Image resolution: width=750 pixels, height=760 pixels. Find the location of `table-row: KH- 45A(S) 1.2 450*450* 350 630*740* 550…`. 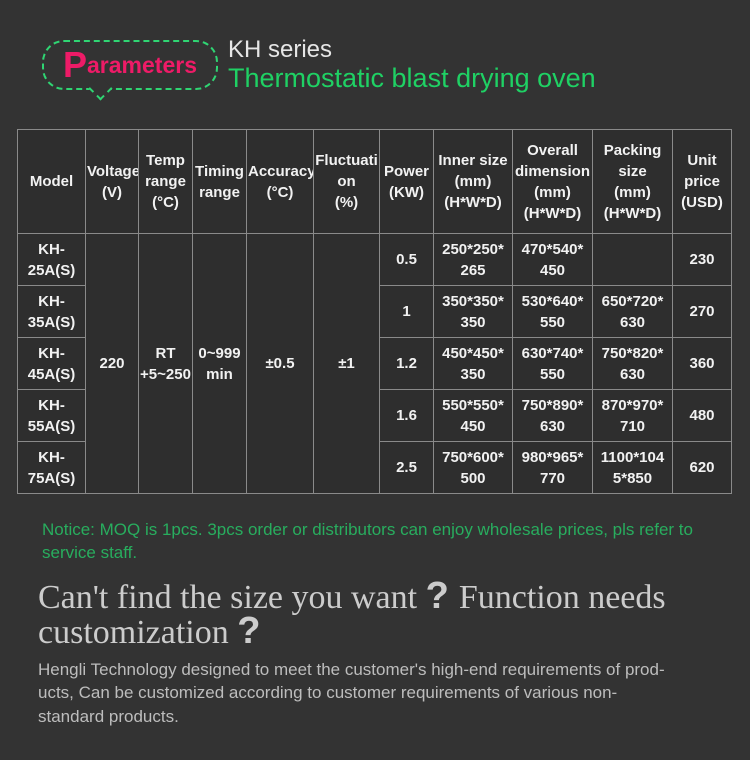

table-row: KH- 45A(S) 1.2 450*450* 350 630*740* 550… is located at coordinates (374, 363).